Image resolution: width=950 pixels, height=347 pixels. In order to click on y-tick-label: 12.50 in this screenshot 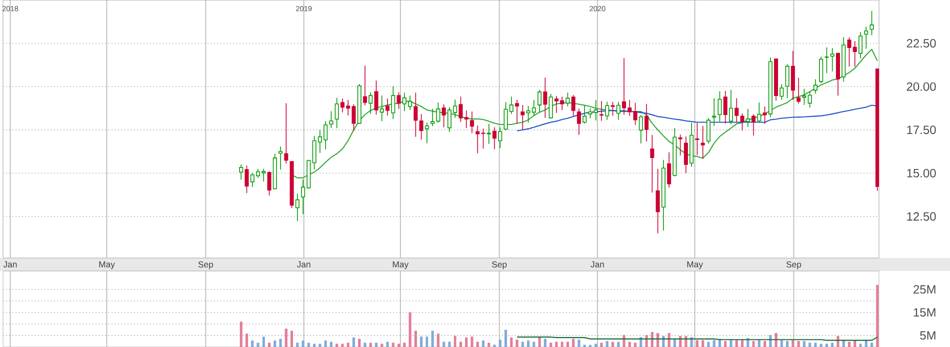, I will do `click(921, 216)`.